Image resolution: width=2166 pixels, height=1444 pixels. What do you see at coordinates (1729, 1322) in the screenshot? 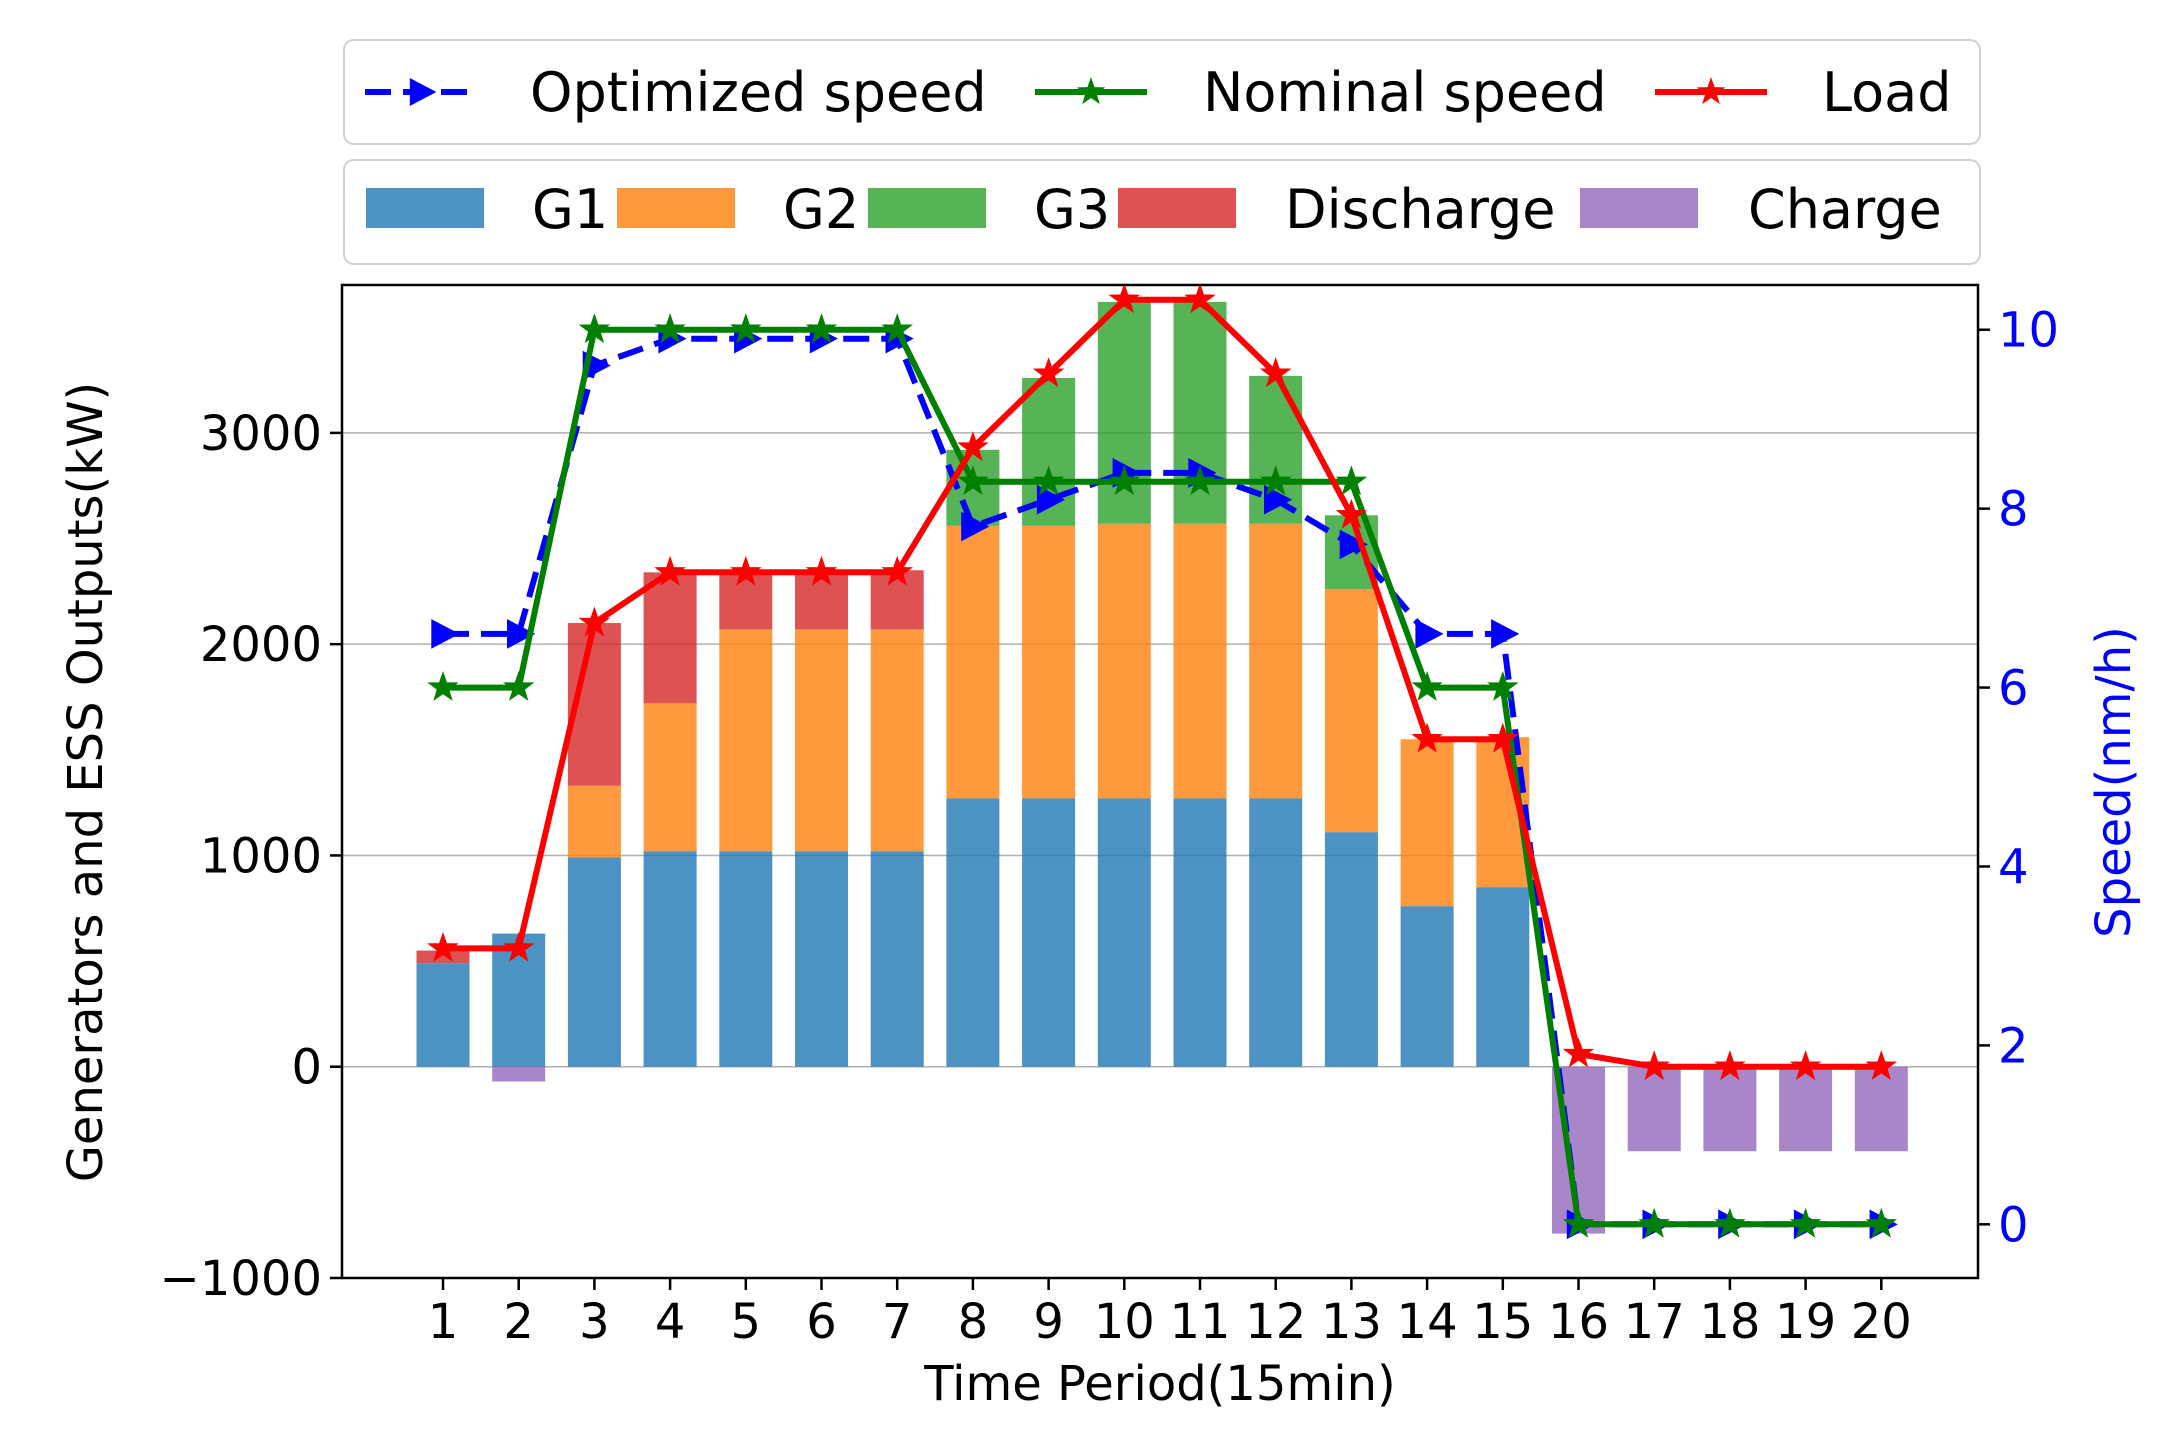
I see `x-tick-label: 18` at bounding box center [1729, 1322].